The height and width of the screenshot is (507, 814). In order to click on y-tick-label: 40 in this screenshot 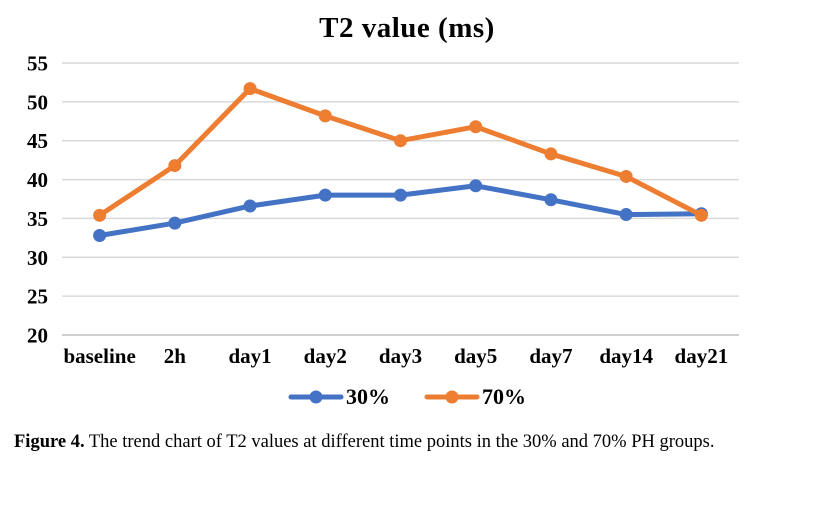, I will do `click(37, 180)`.